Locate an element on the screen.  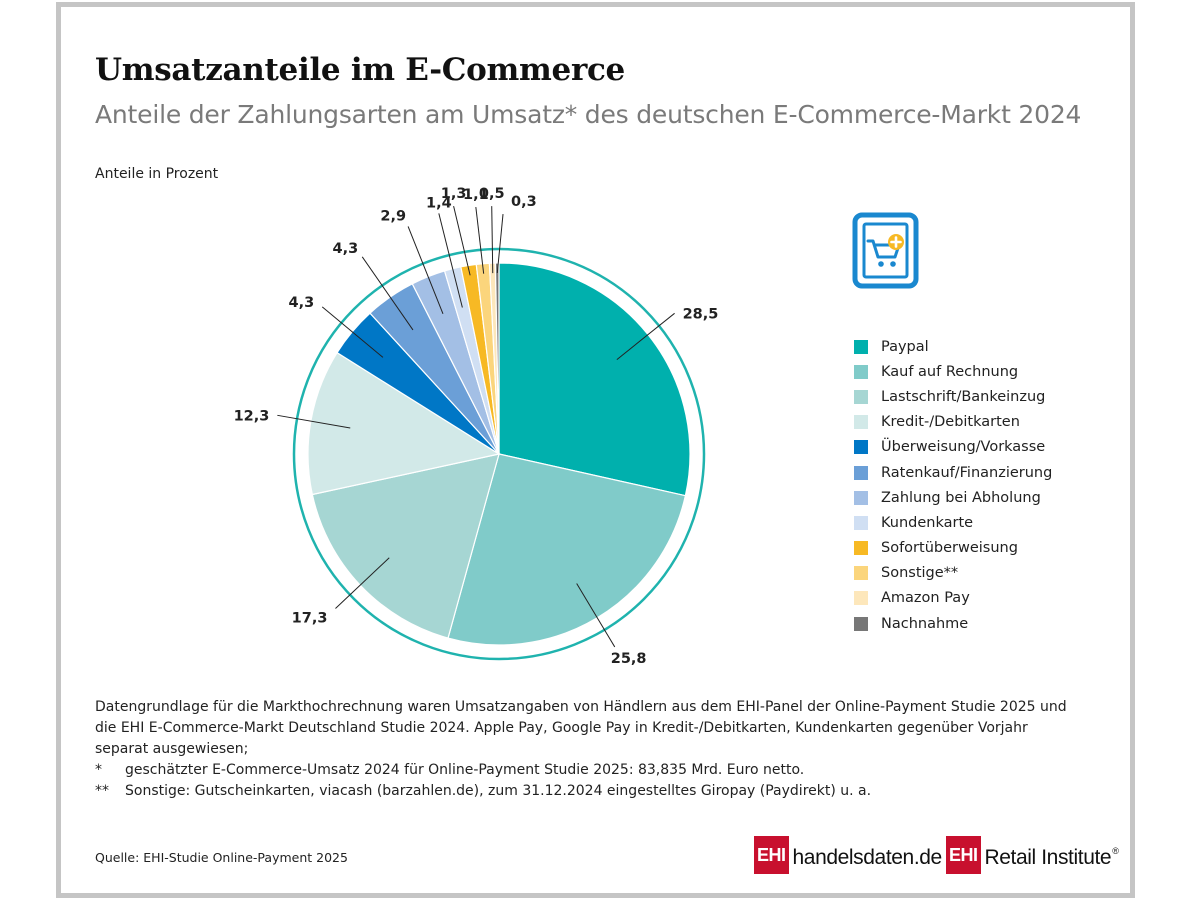
legend-item-kauf-auf-rechnung: Kauf auf Rechnung is located at coordinates (953, 371).